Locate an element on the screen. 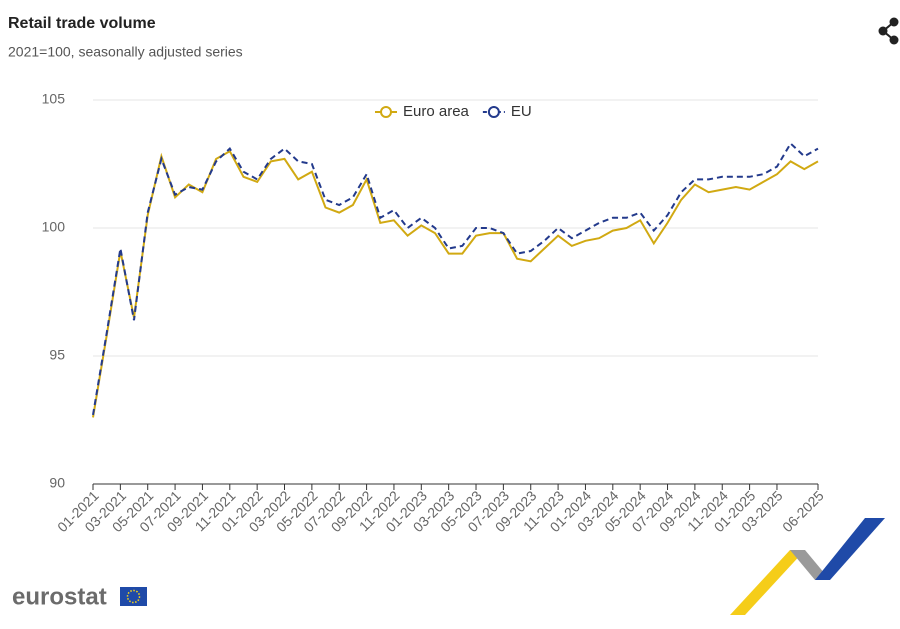 The width and height of the screenshot is (900, 629). chart-subtitle: 2021=100, seasonally adjusted series is located at coordinates (125, 52).